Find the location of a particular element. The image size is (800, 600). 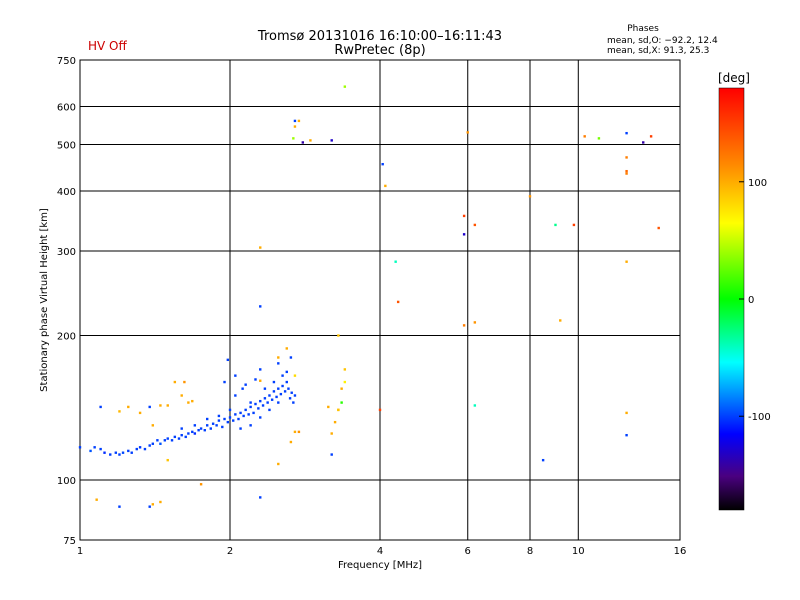

stats-title: Phases is located at coordinates (643, 29).